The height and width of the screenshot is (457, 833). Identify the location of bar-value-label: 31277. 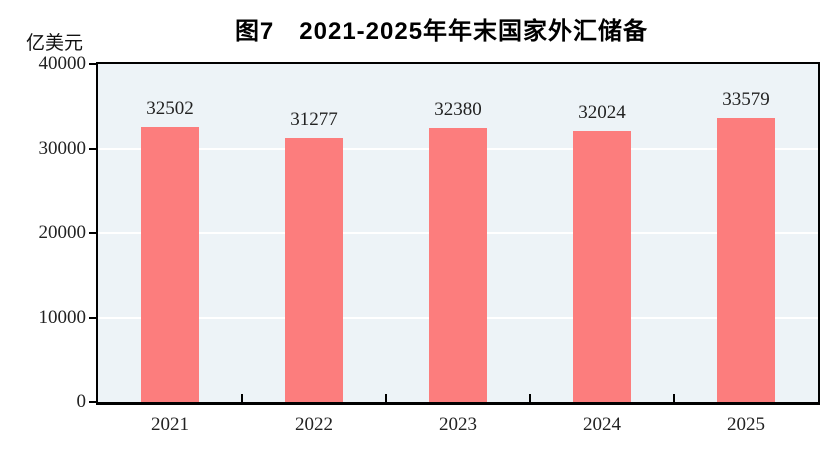
(314, 119).